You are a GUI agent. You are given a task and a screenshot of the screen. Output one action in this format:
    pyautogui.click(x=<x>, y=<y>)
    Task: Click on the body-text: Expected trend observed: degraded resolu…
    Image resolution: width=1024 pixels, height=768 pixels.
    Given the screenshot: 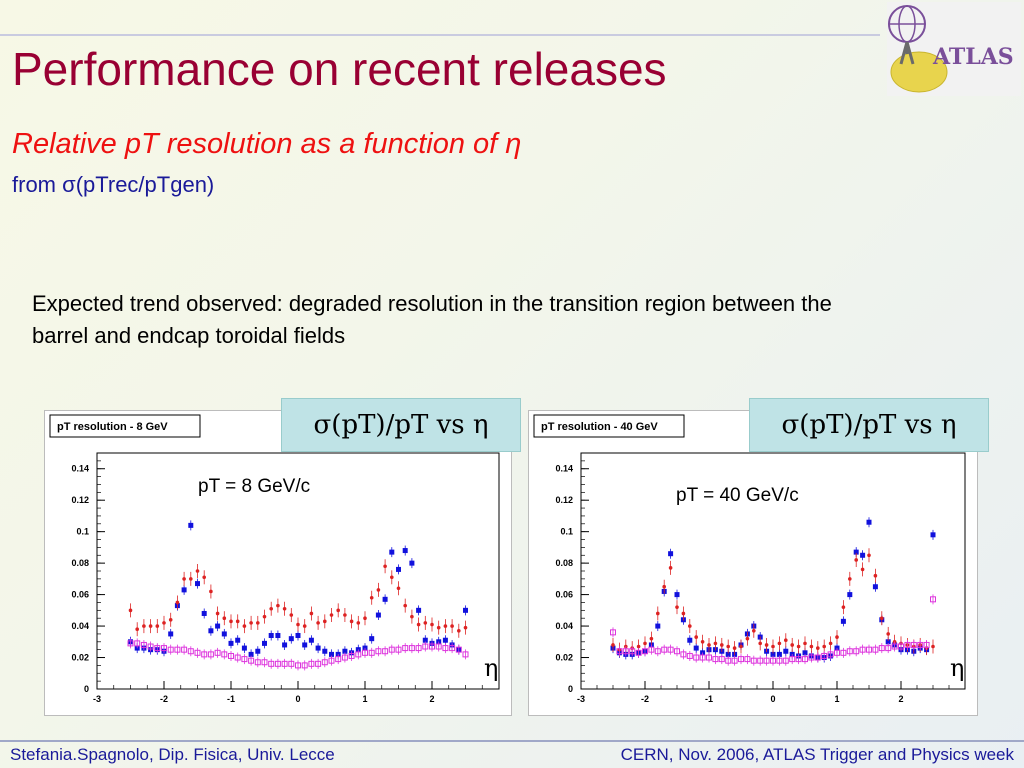 What is the action you would take?
    pyautogui.click(x=432, y=319)
    